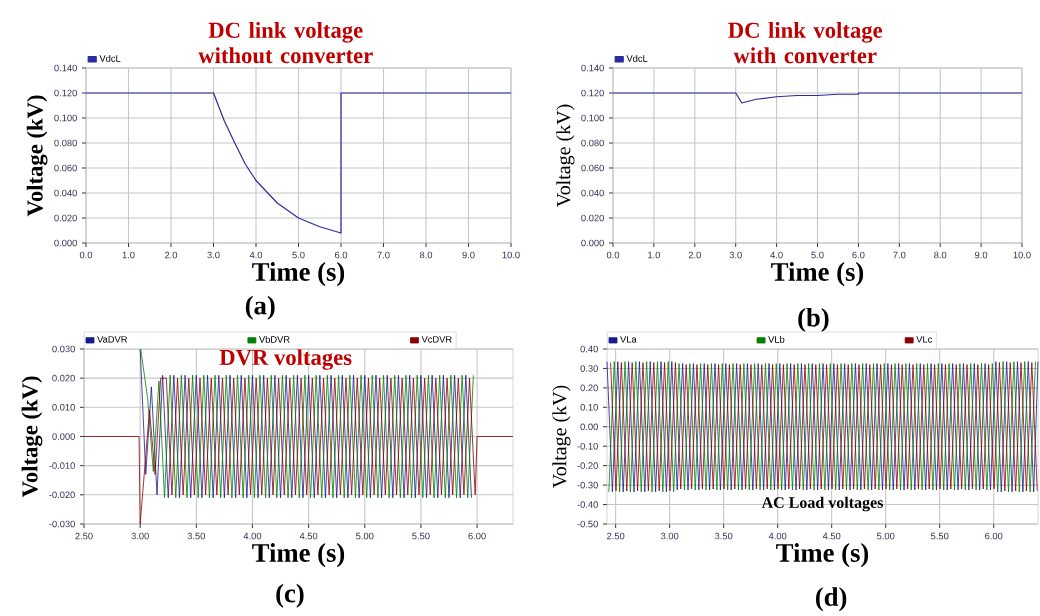 This screenshot has height=616, width=1040. Describe the element at coordinates (274, 339) in the screenshot. I see `legend-label: VbDVR` at that location.